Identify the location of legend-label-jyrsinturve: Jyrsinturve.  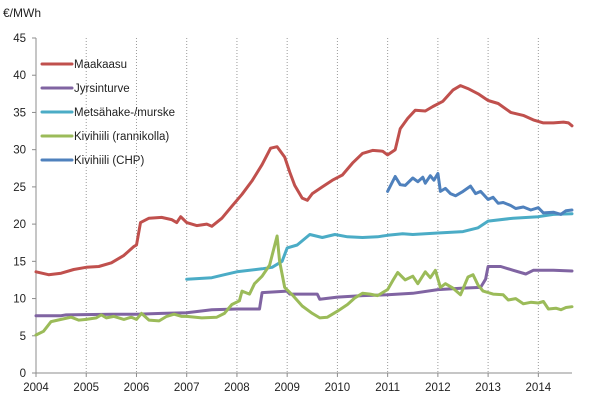
(102, 89).